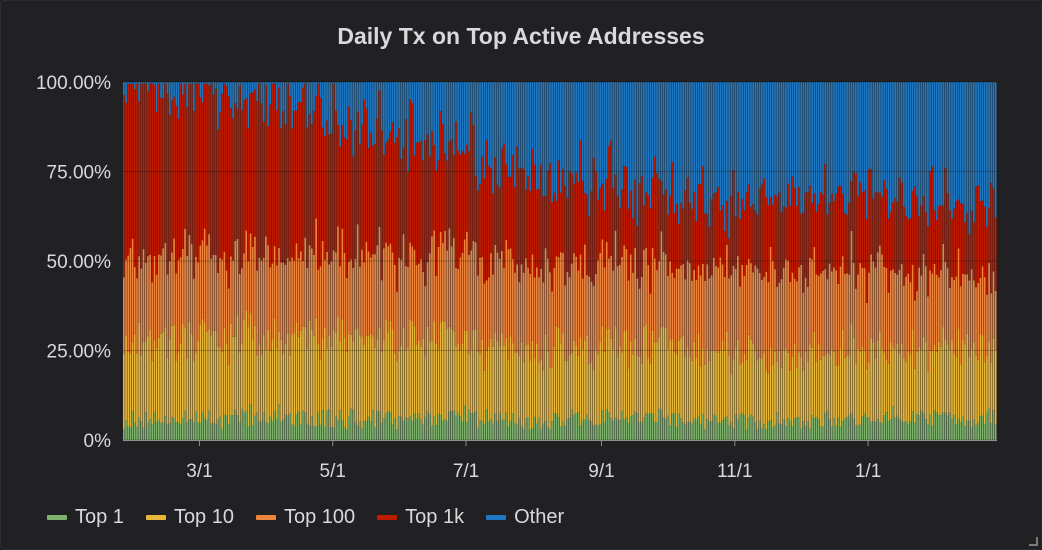  What do you see at coordinates (189, 517) in the screenshot?
I see `legend-item-top-10: Top 10` at bounding box center [189, 517].